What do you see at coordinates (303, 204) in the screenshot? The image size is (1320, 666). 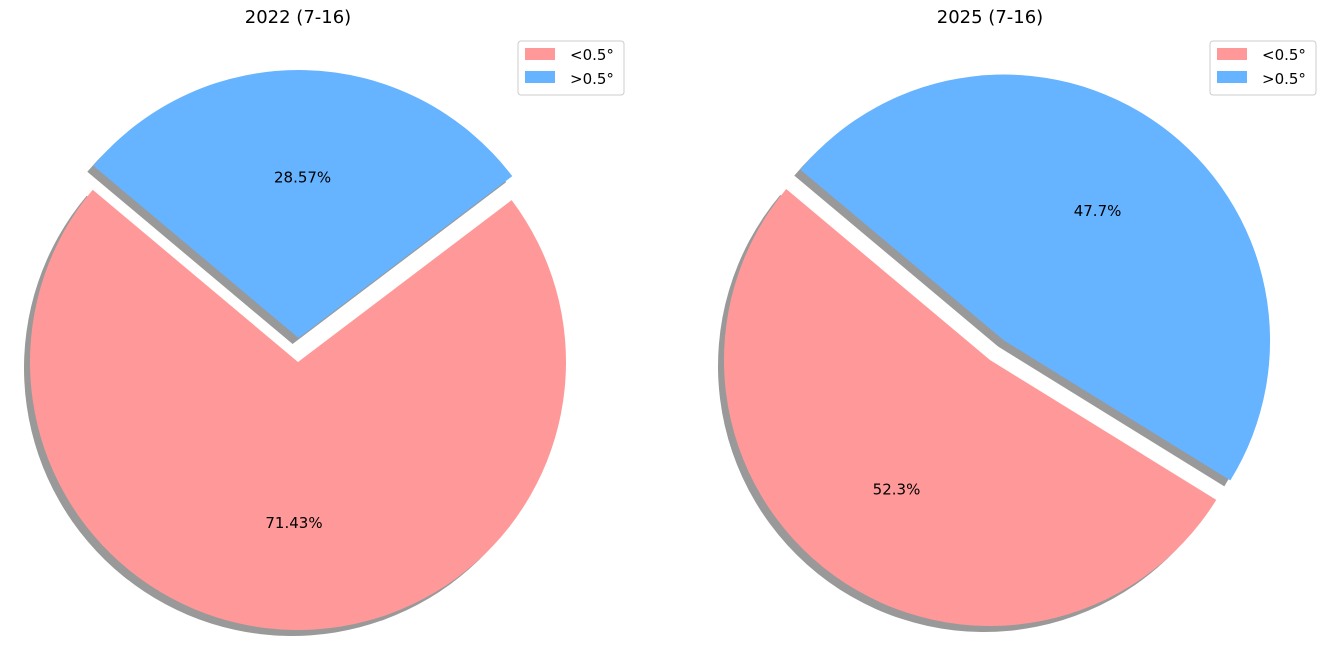 I see `pie-slice` at bounding box center [303, 204].